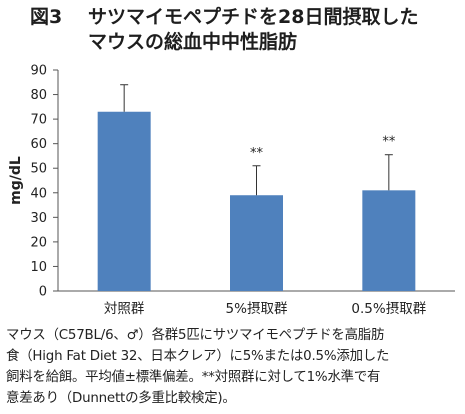 This screenshot has width=465, height=414. Describe the element at coordinates (46, 17) in the screenshot. I see `figure-label: 図3` at that location.